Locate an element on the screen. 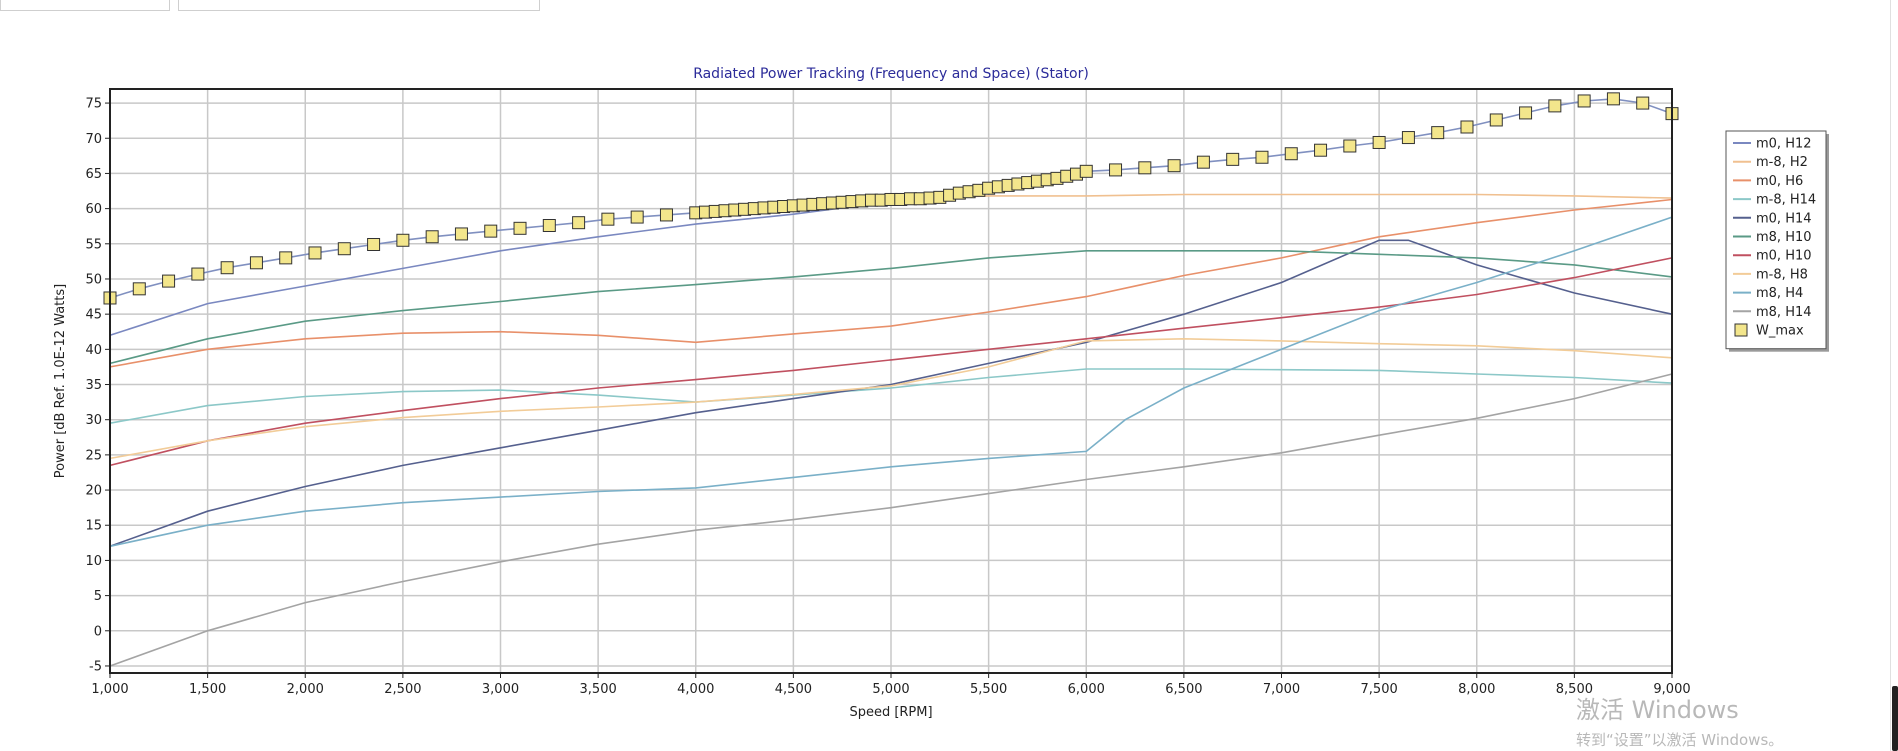 This screenshot has width=1898, height=751. y-tick-label: 30 is located at coordinates (93, 420).